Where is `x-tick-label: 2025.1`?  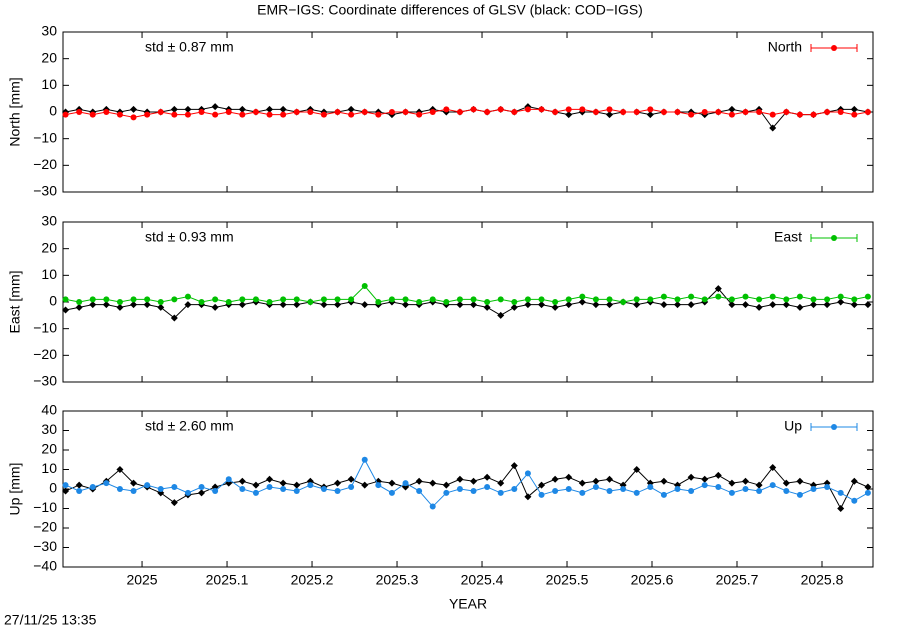
x-tick-label: 2025.1 is located at coordinates (227, 580).